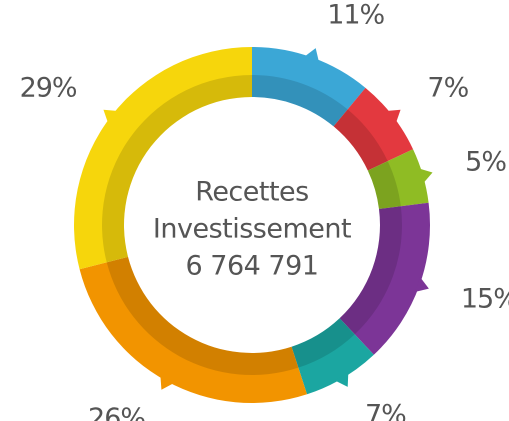 The image size is (509, 421). I want to click on value-label: 11%, so click(355, 15).